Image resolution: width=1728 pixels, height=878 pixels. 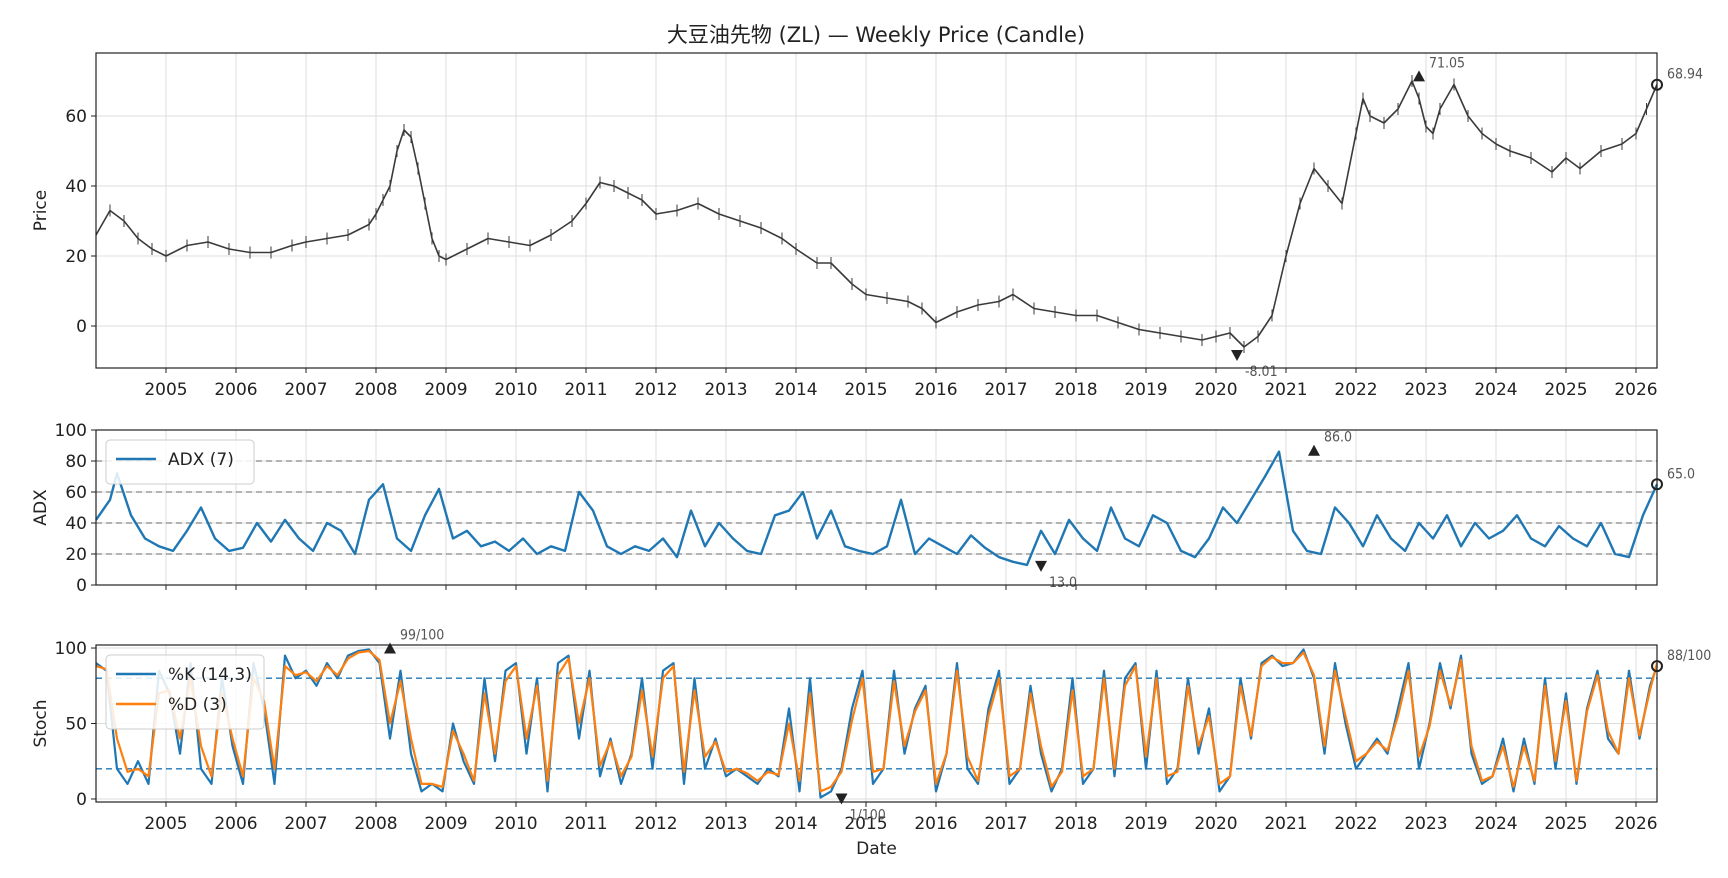 I want to click on last-annotation: 65.0, so click(x=1681, y=474).